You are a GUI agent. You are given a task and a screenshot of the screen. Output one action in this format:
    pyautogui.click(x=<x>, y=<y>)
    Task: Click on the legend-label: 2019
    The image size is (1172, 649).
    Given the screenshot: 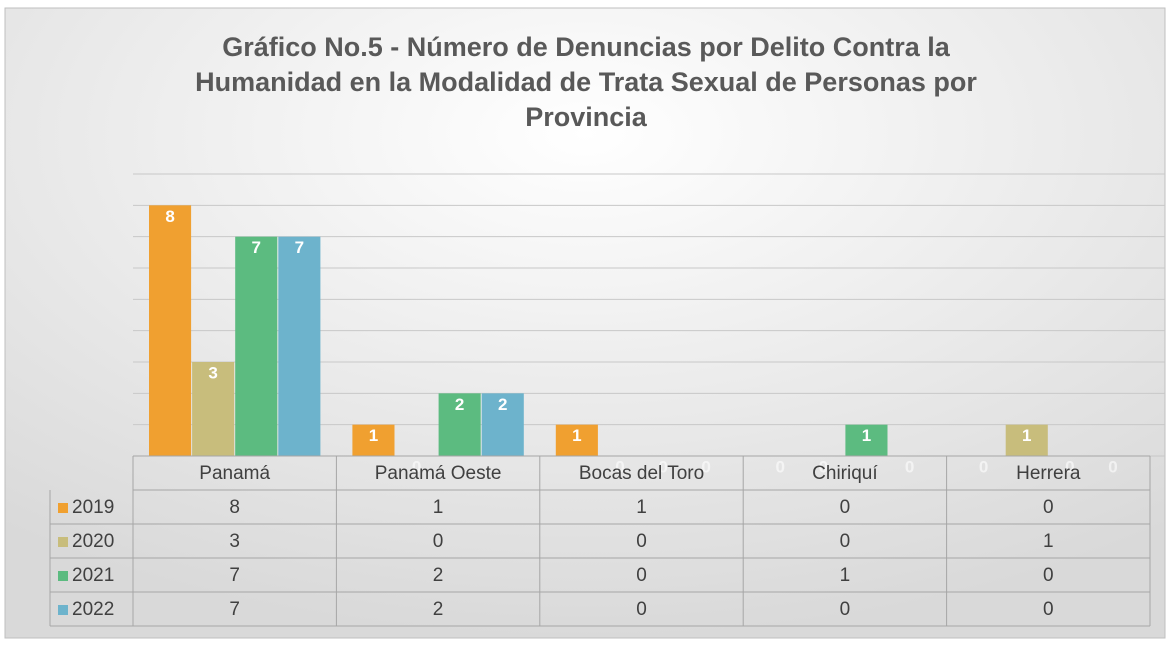 What is the action you would take?
    pyautogui.click(x=93, y=507)
    